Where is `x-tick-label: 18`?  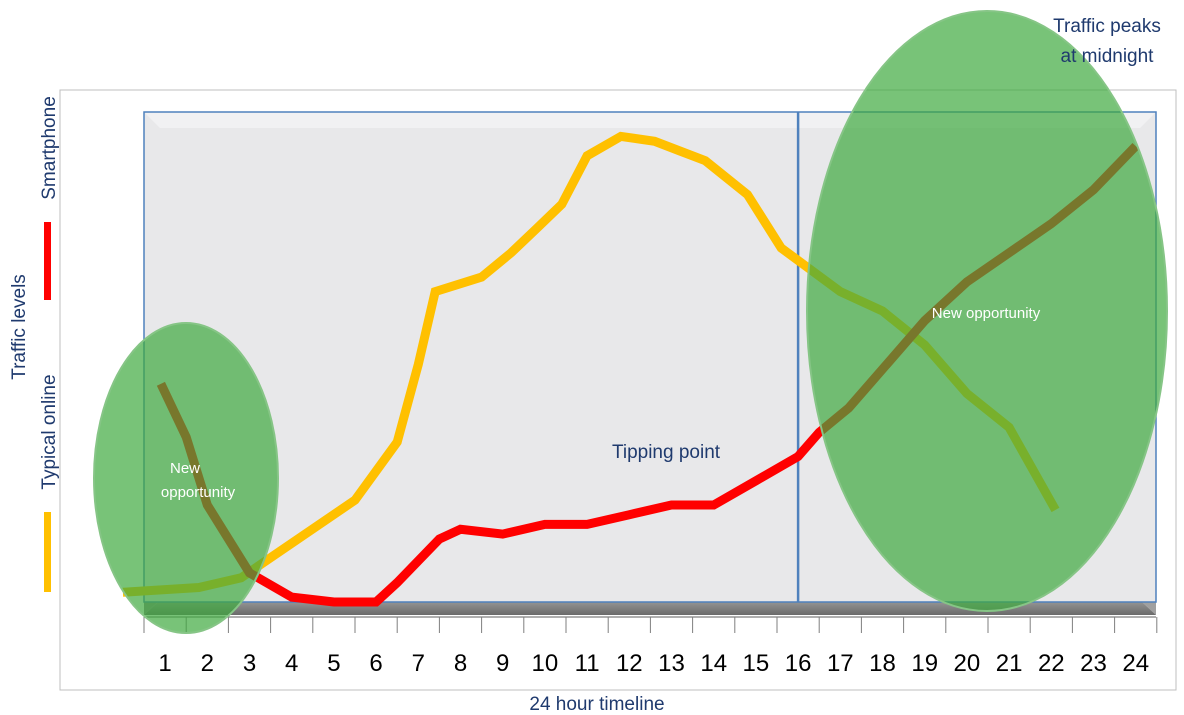 x-tick-label: 18 is located at coordinates (882, 663).